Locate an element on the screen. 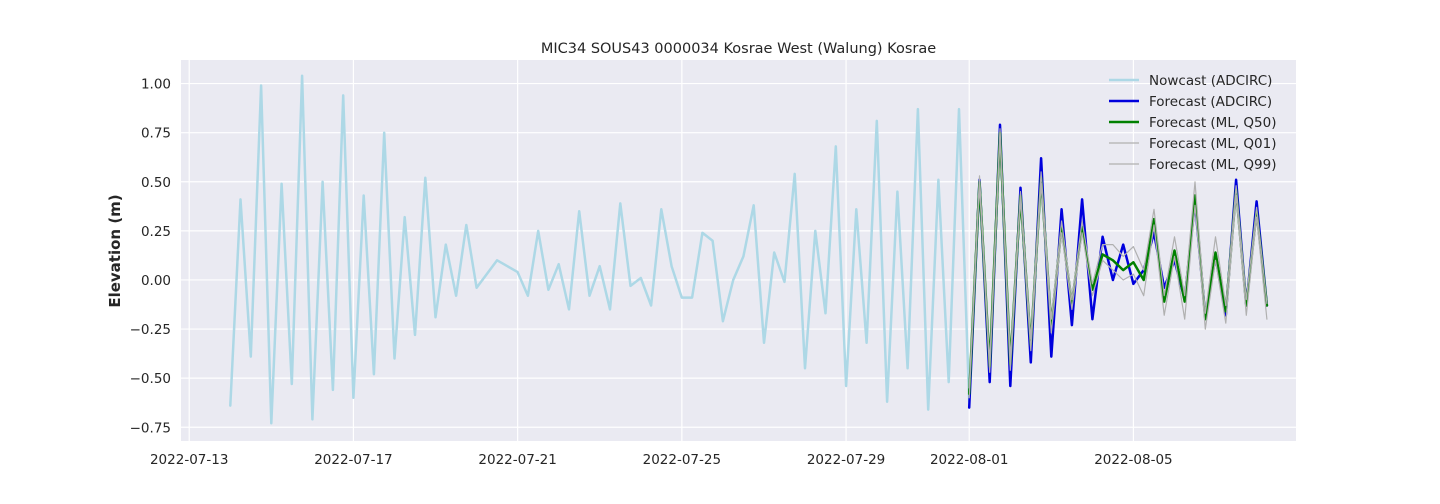 This screenshot has height=504, width=1440. legend-label-forecast-ml-q01: Forecast (ML, Q01) is located at coordinates (1213, 144).